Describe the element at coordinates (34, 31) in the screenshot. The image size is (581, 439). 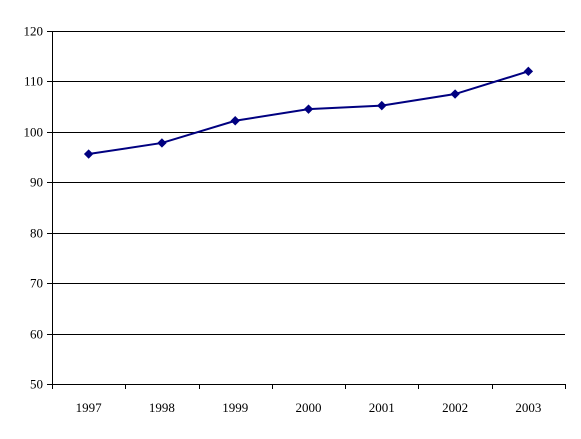
I see `y-tick-label: 120` at that location.